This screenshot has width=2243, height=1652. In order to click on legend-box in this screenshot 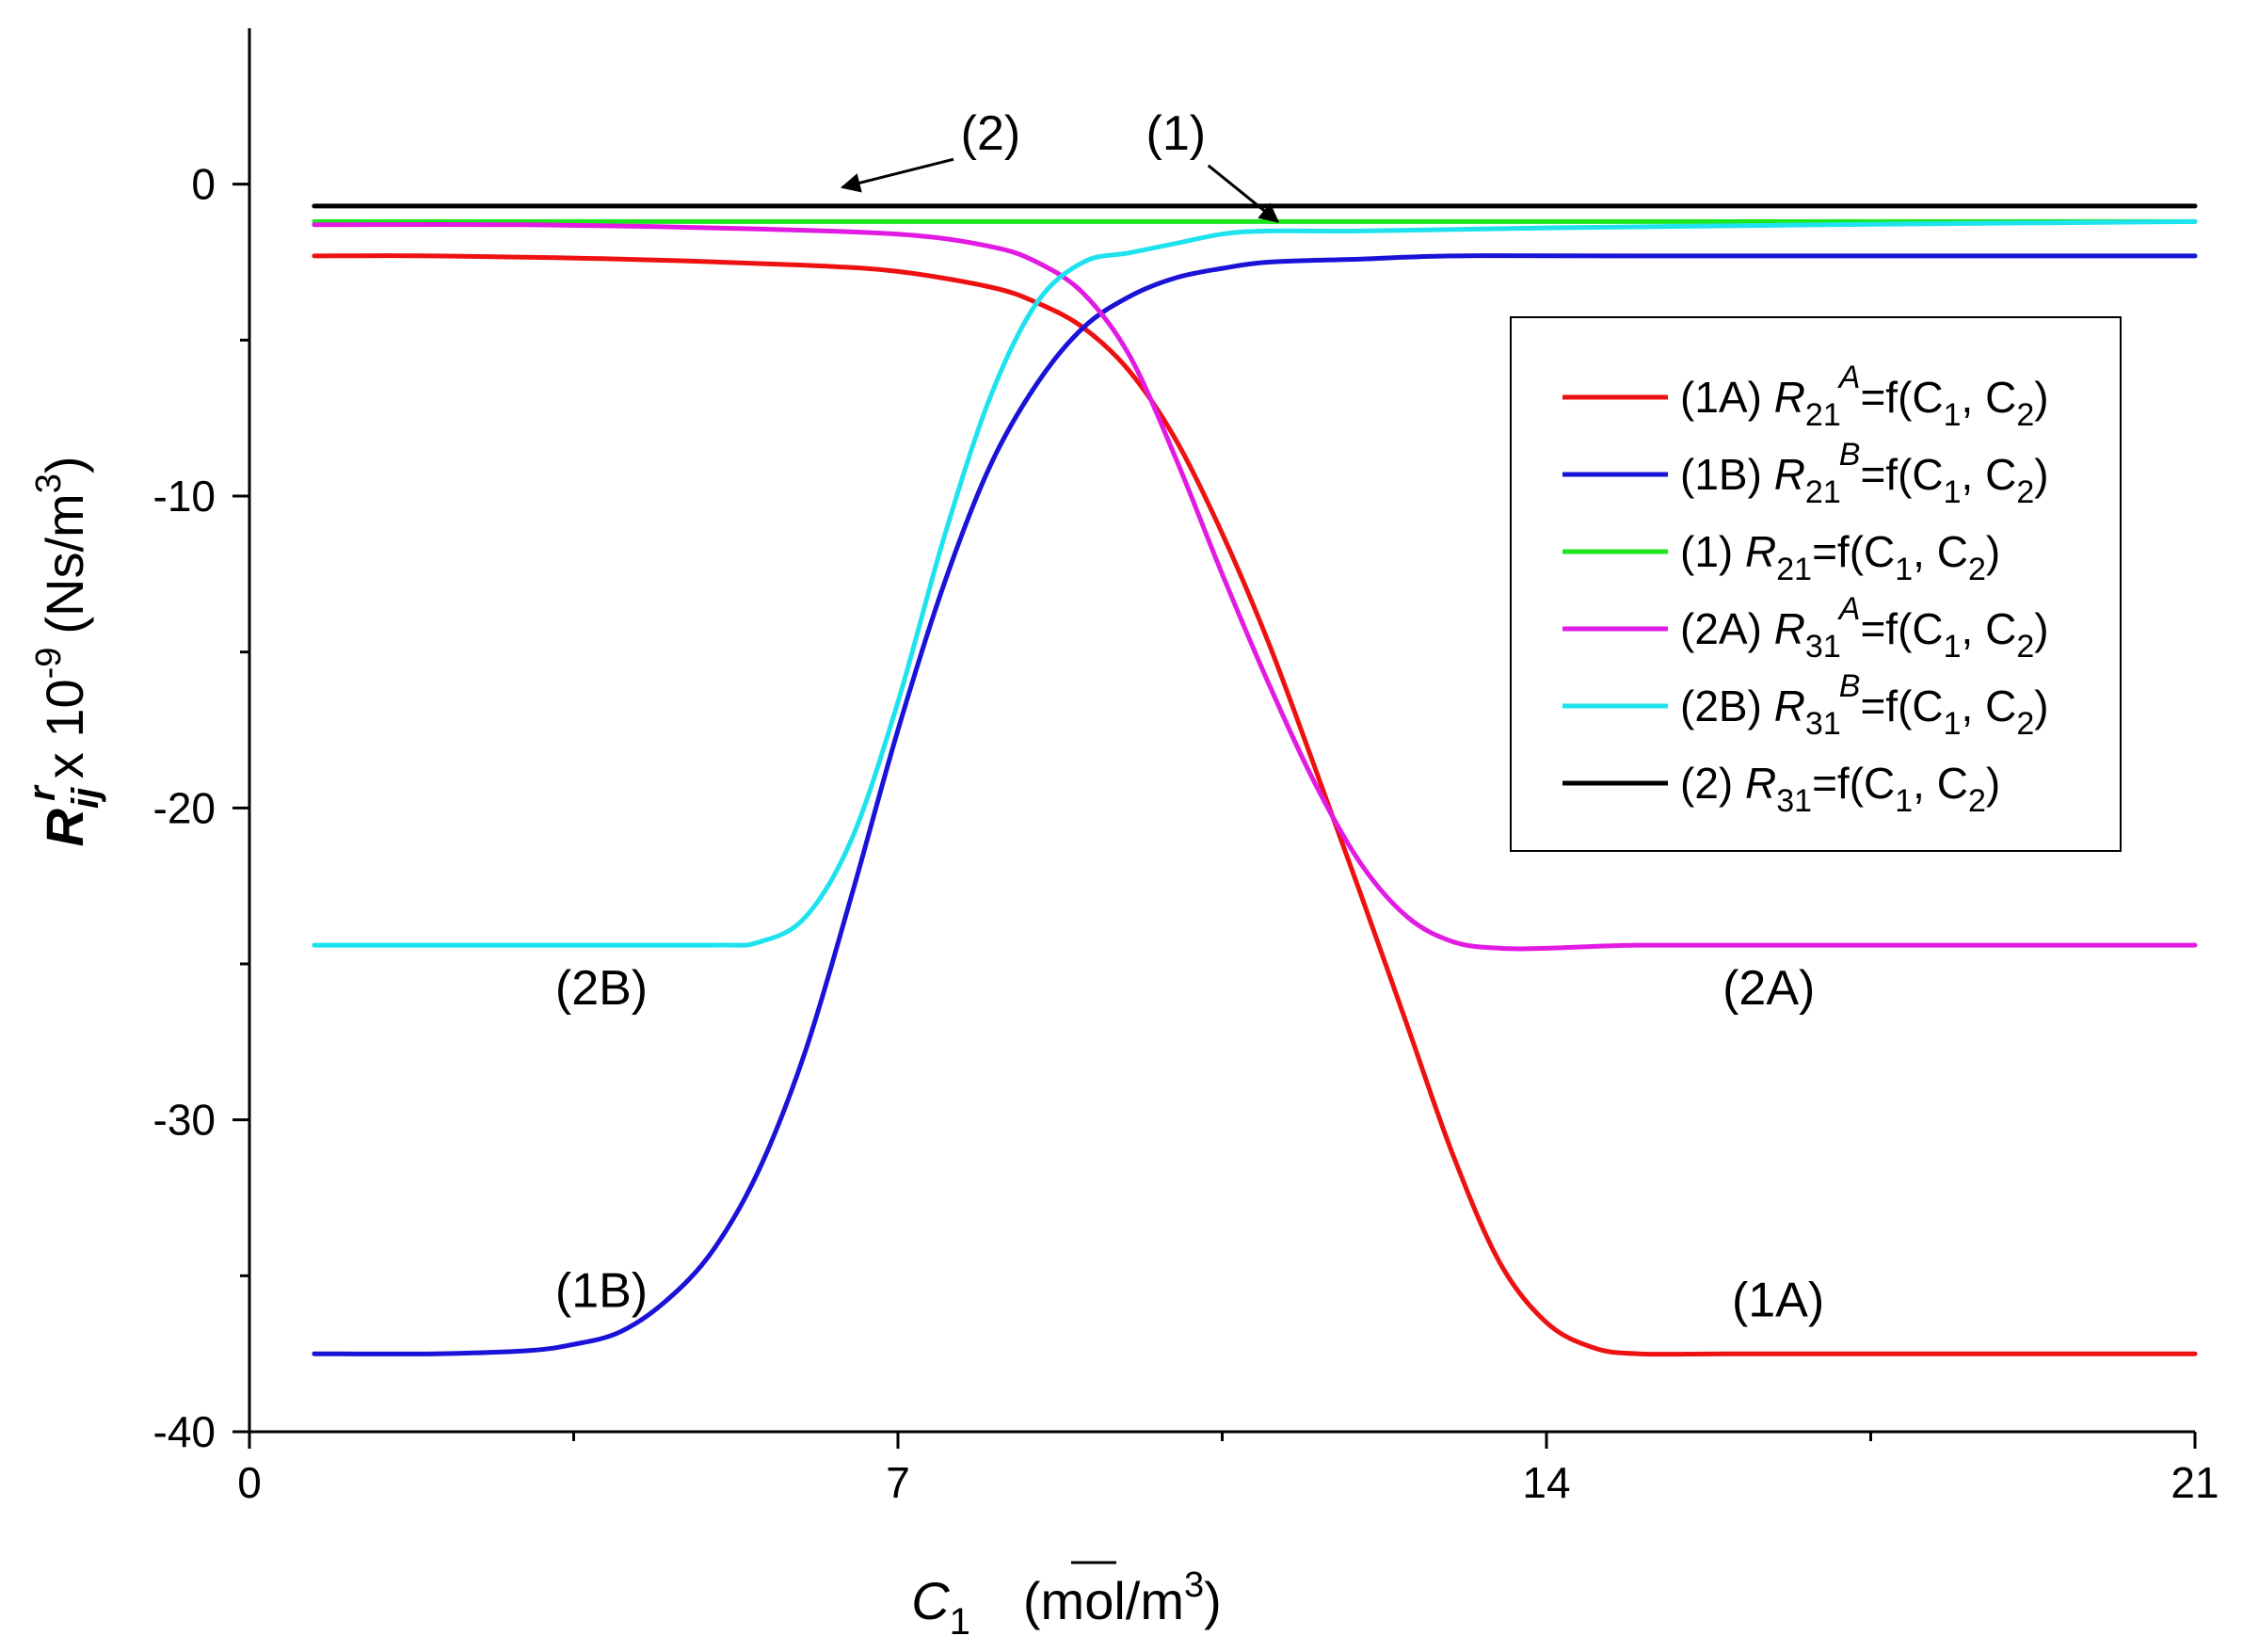, I will do `click(1816, 584)`.